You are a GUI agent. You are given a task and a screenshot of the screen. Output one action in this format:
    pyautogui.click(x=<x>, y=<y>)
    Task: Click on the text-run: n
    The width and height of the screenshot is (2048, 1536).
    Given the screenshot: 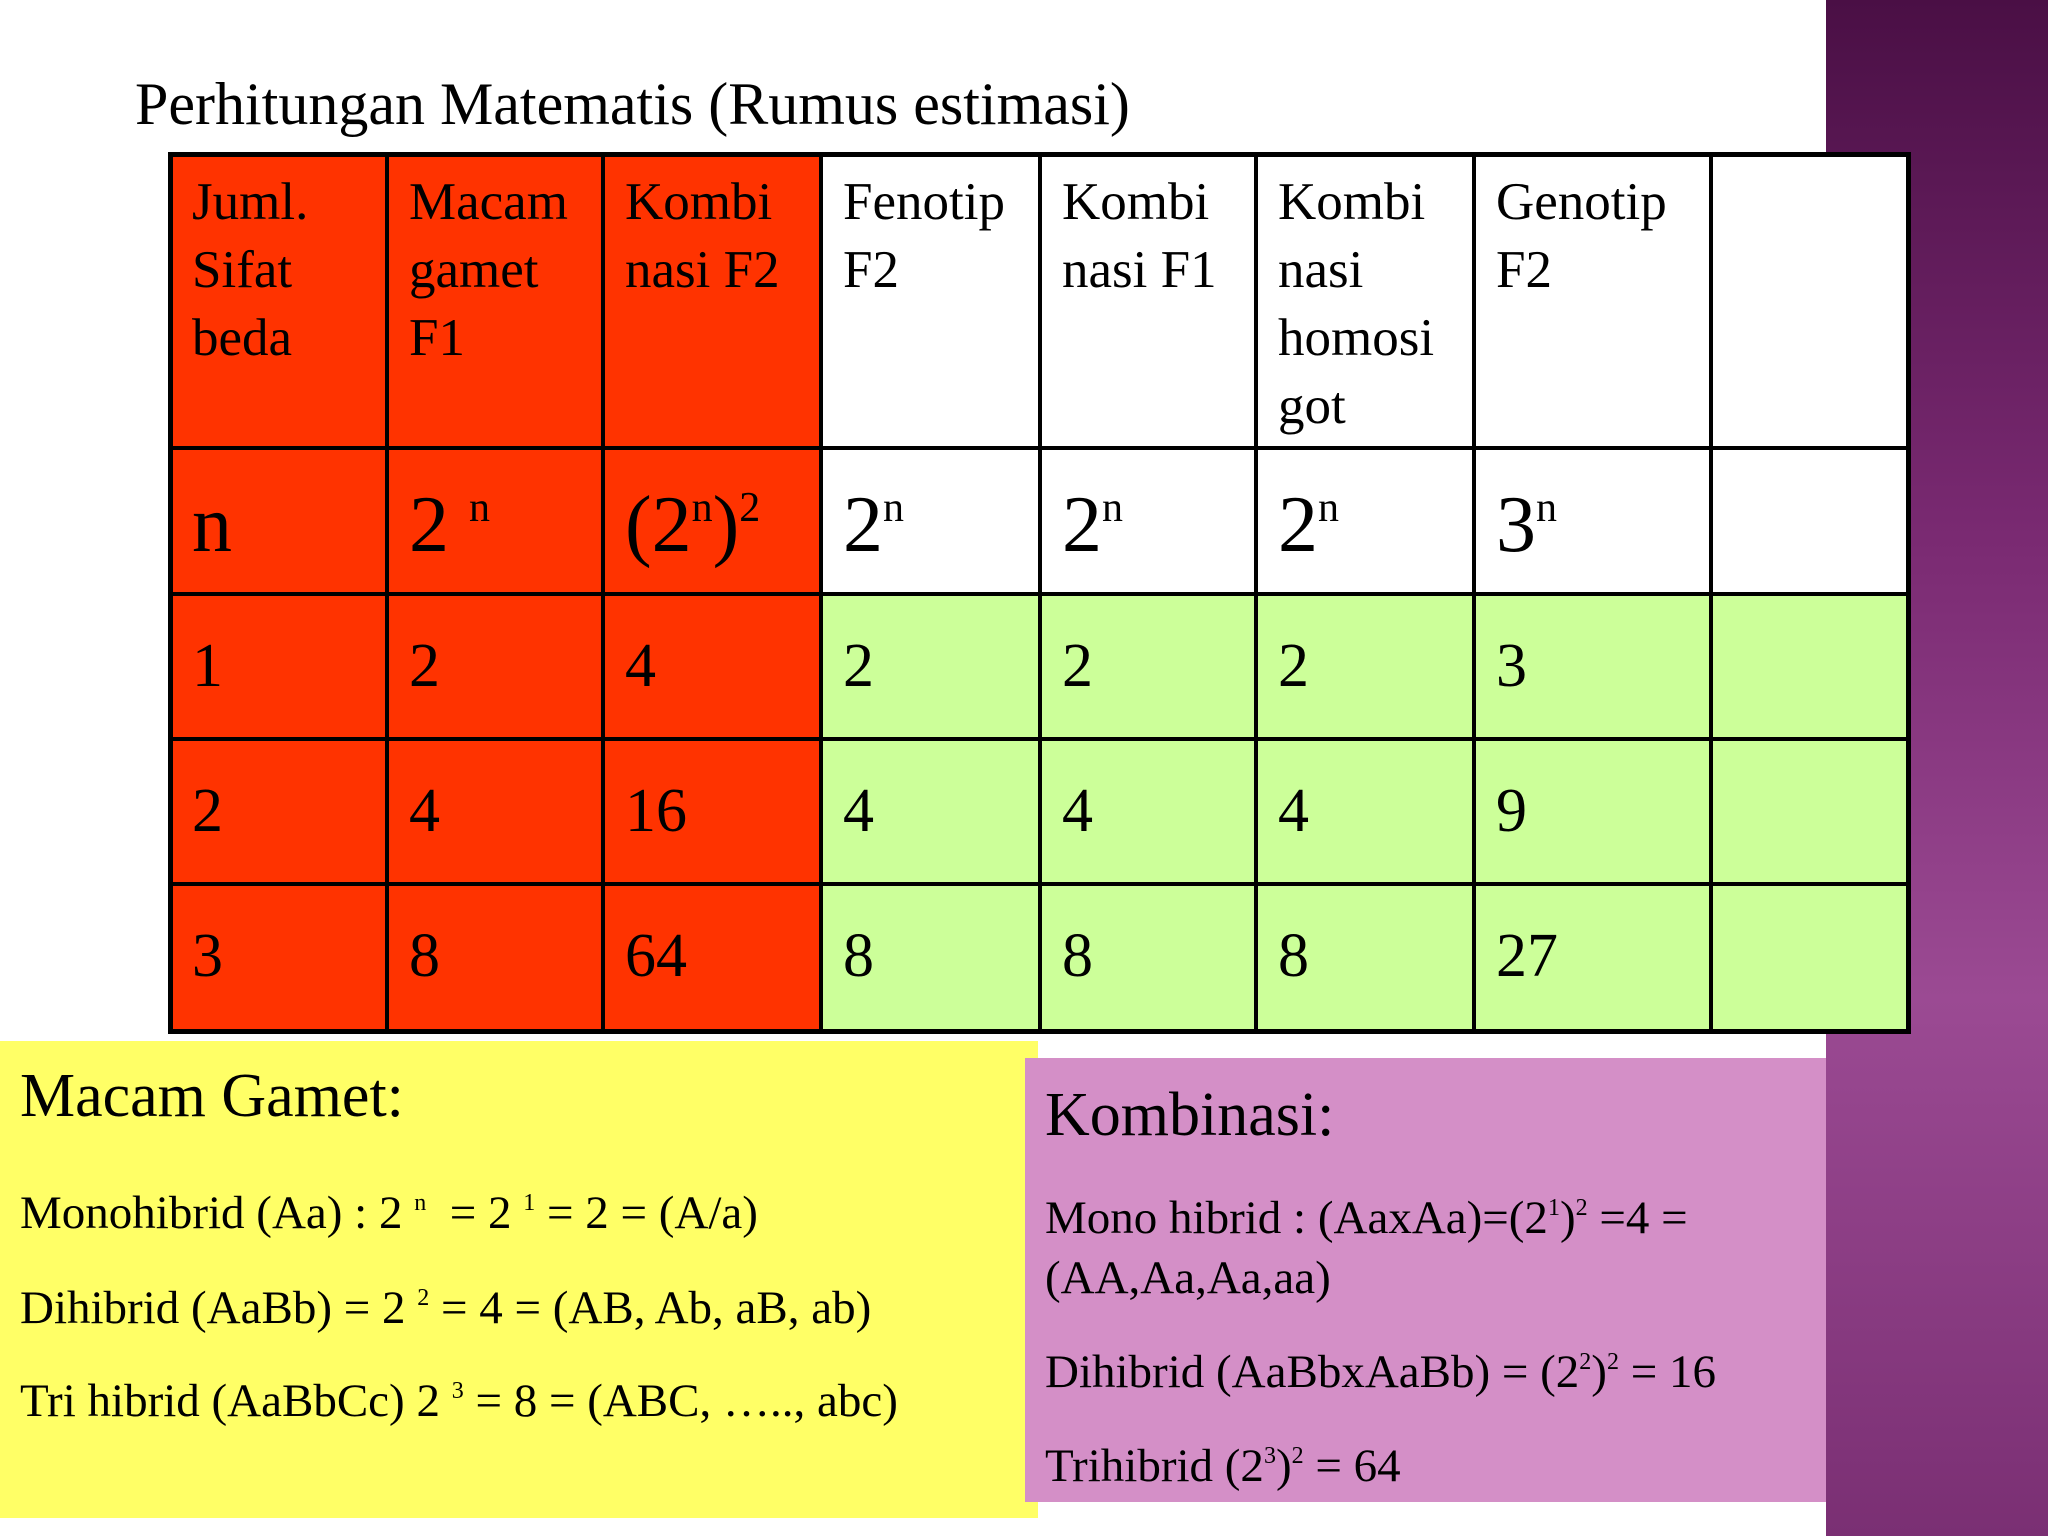 What is the action you would take?
    pyautogui.click(x=212, y=525)
    